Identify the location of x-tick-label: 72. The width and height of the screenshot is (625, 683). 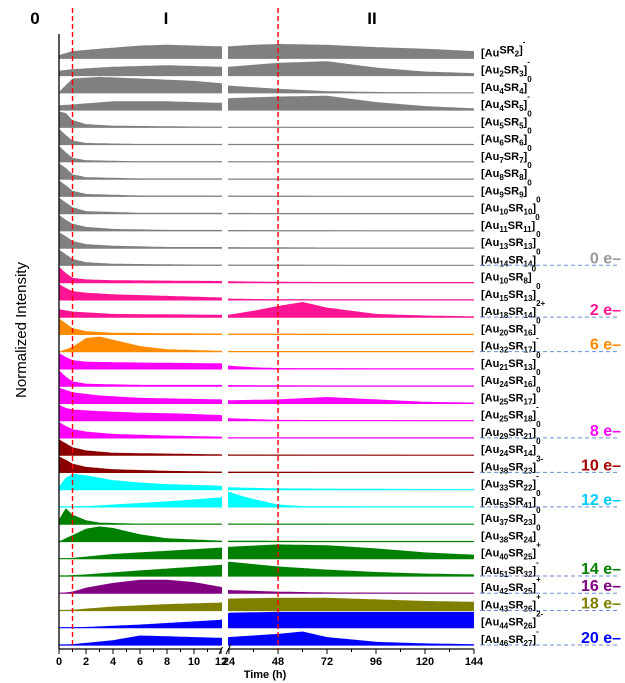
(327, 662).